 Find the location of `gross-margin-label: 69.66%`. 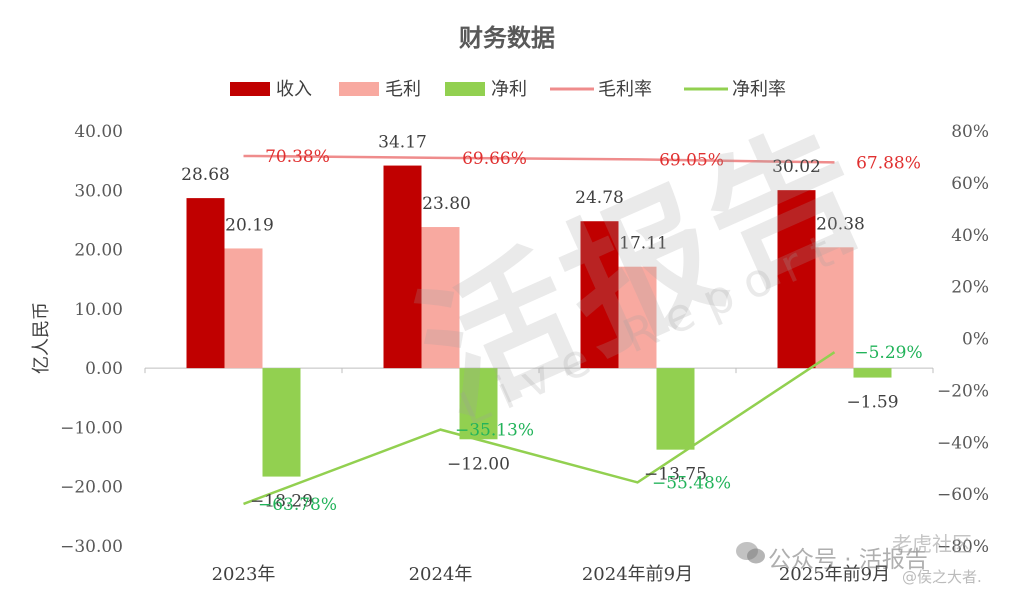

gross-margin-label: 69.66% is located at coordinates (494, 159).